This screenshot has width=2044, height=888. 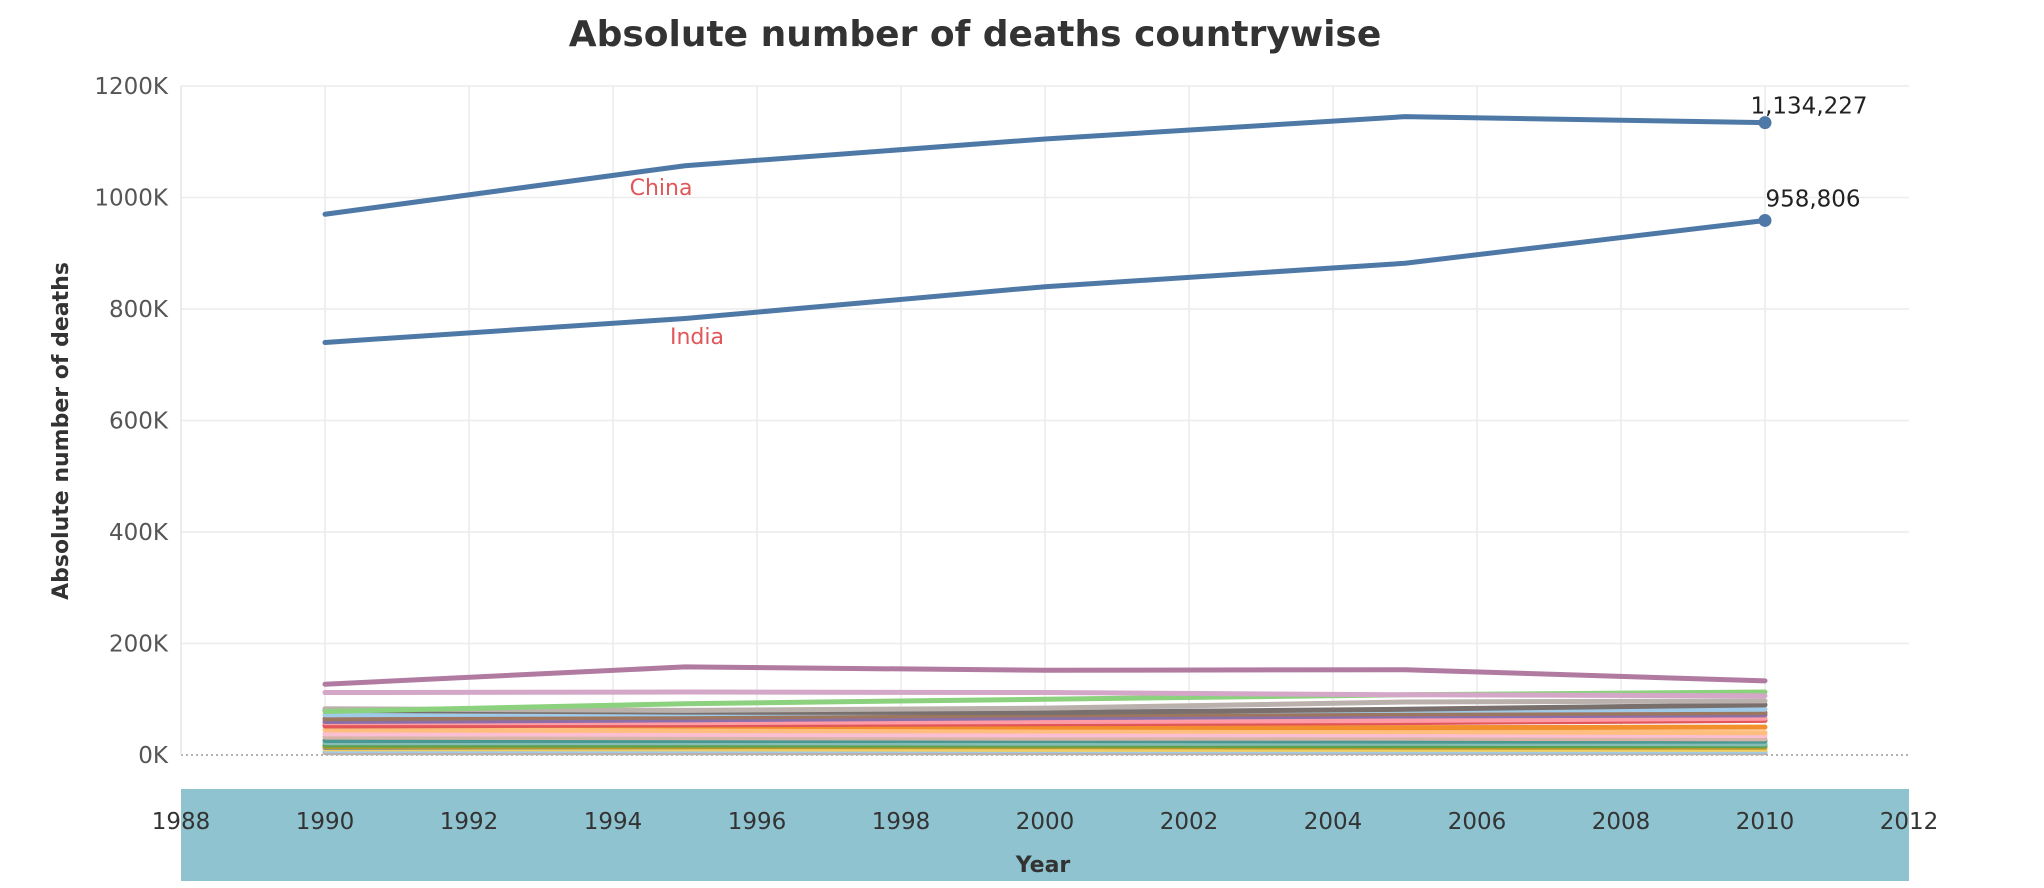 I want to click on x-tick-label: 2002, so click(x=1189, y=822).